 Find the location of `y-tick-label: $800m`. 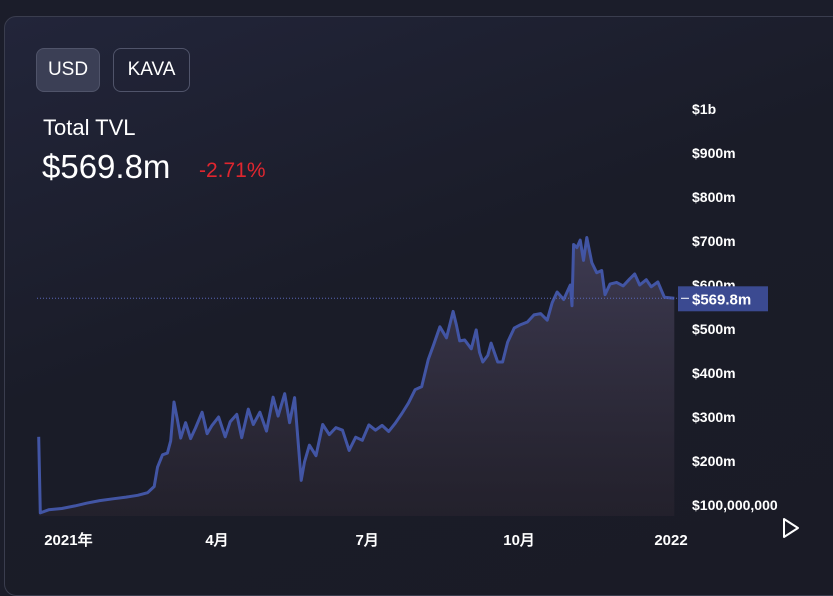

y-tick-label: $800m is located at coordinates (714, 197).